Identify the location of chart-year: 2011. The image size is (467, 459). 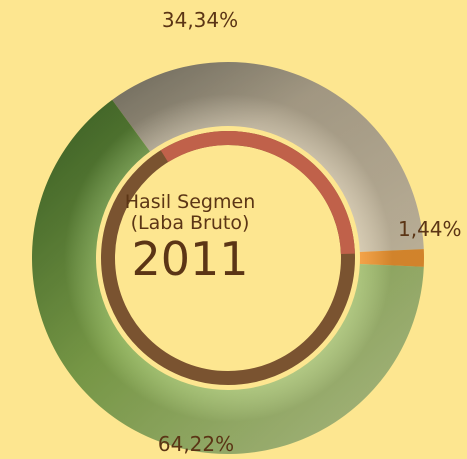
(190, 259).